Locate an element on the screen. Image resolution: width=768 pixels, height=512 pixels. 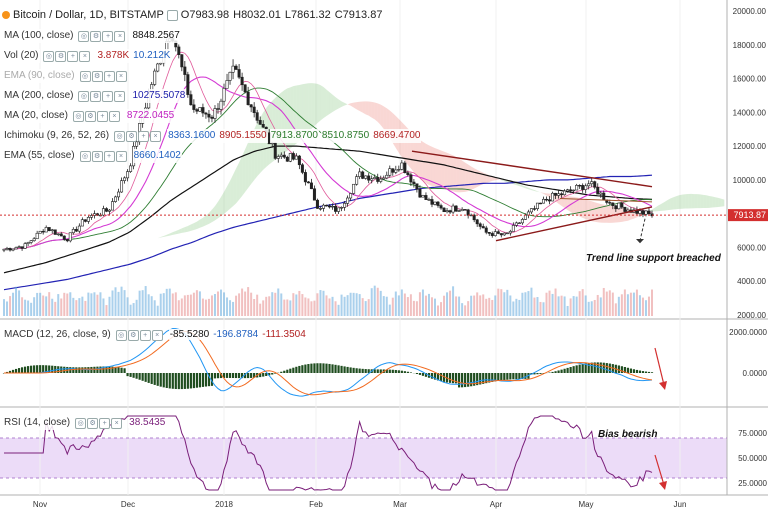
macd-value: -85.5280 is located at coordinates (189, 334).